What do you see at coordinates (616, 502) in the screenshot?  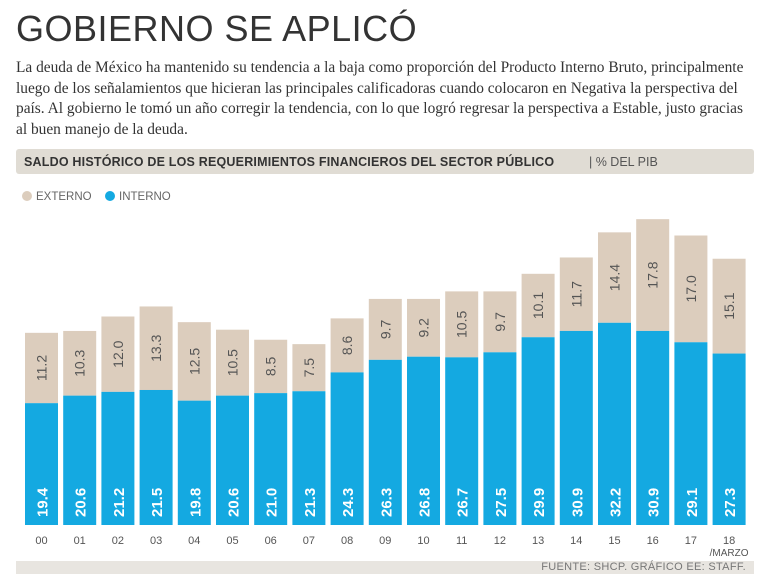 I see `value-label-interno: 32.2` at bounding box center [616, 502].